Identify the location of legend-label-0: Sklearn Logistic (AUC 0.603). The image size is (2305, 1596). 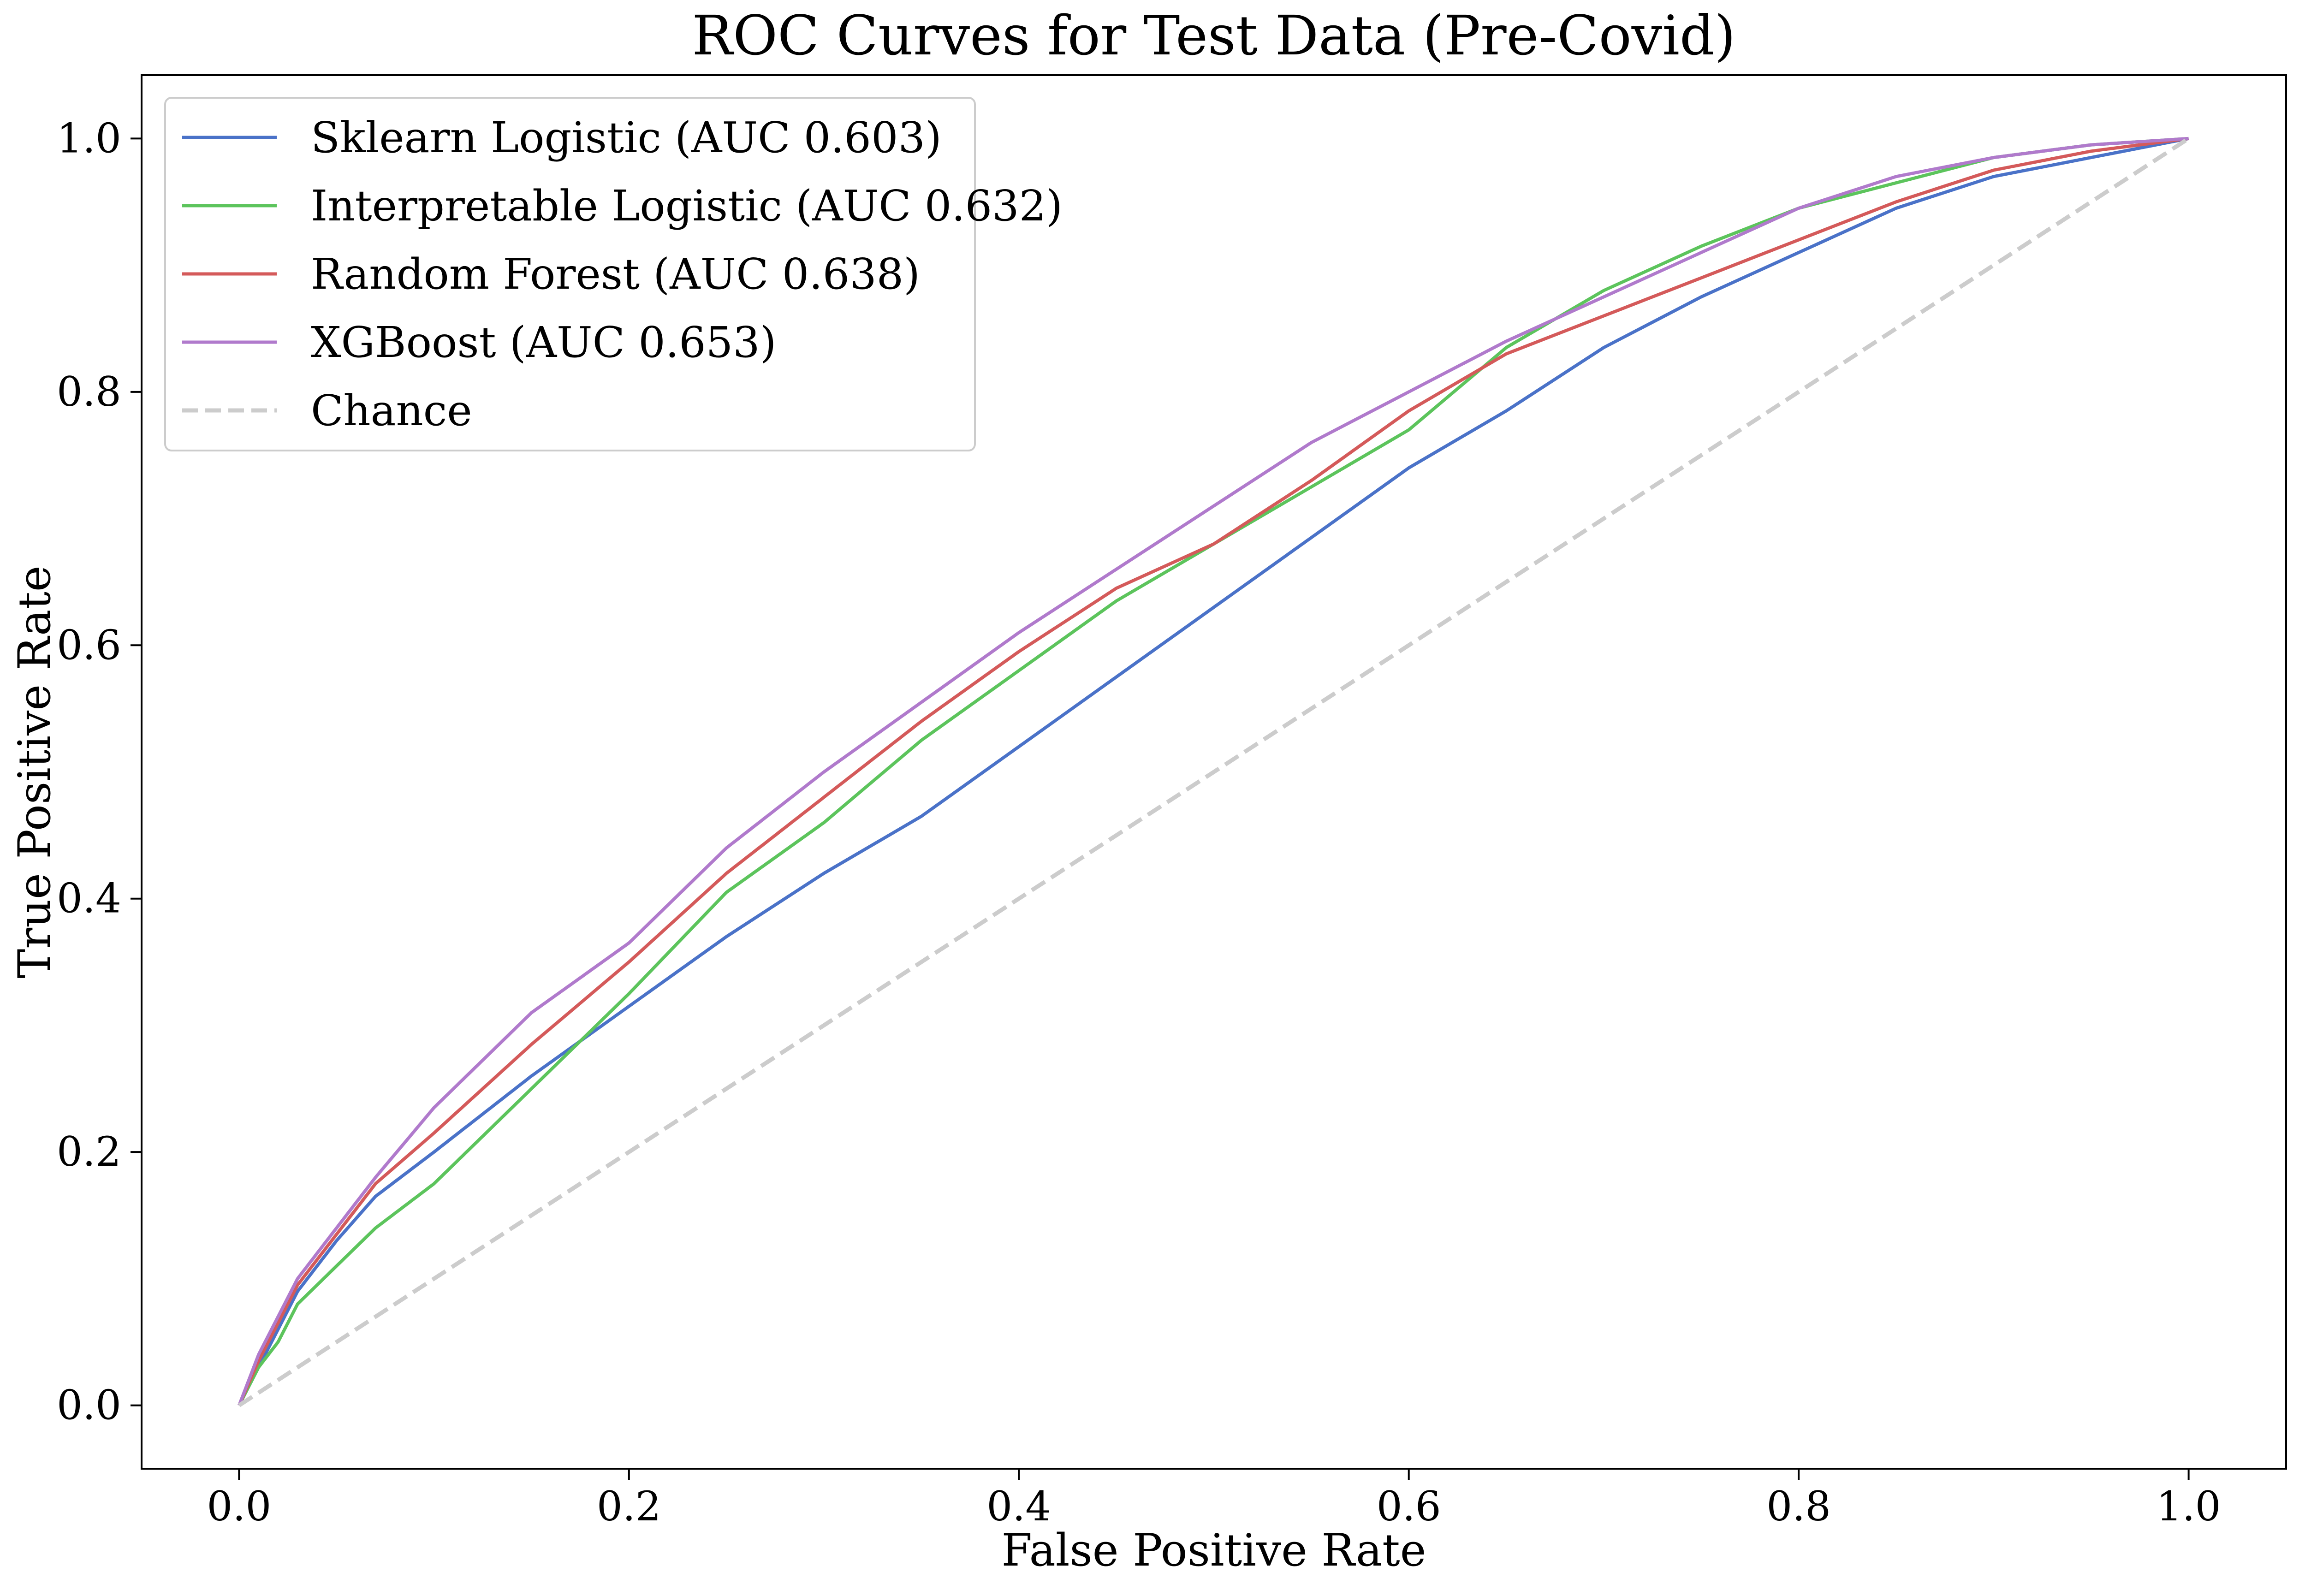
(627, 137).